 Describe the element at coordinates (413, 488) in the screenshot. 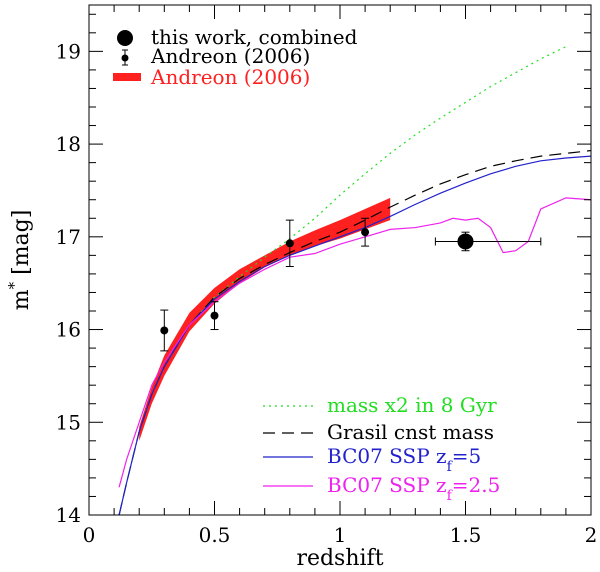

I see `legend-bottom-label: BC07 SSP zf=2.5` at that location.